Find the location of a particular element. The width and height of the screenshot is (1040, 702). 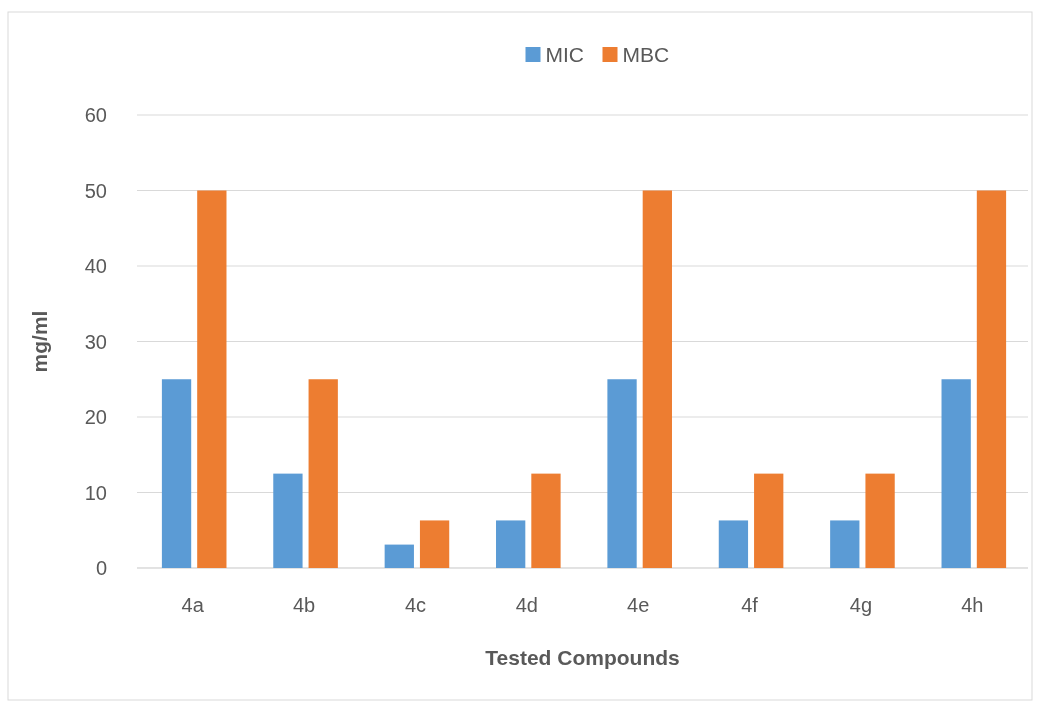

x-tick-label: 4c is located at coordinates (415, 605).